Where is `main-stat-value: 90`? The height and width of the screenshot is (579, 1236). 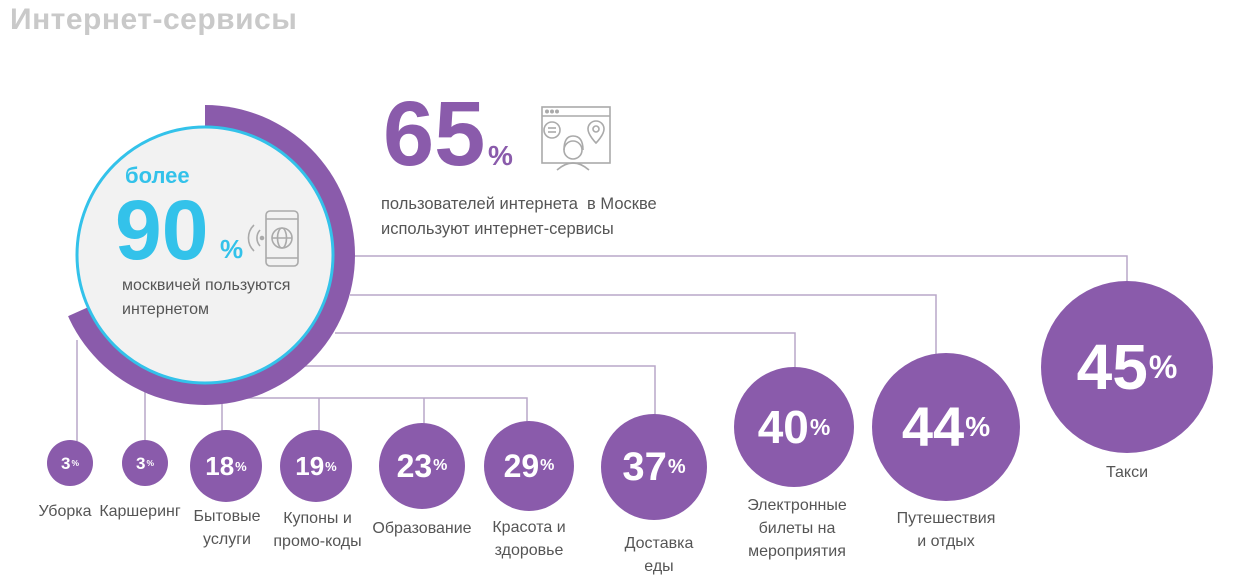
main-stat-value: 90 is located at coordinates (162, 230).